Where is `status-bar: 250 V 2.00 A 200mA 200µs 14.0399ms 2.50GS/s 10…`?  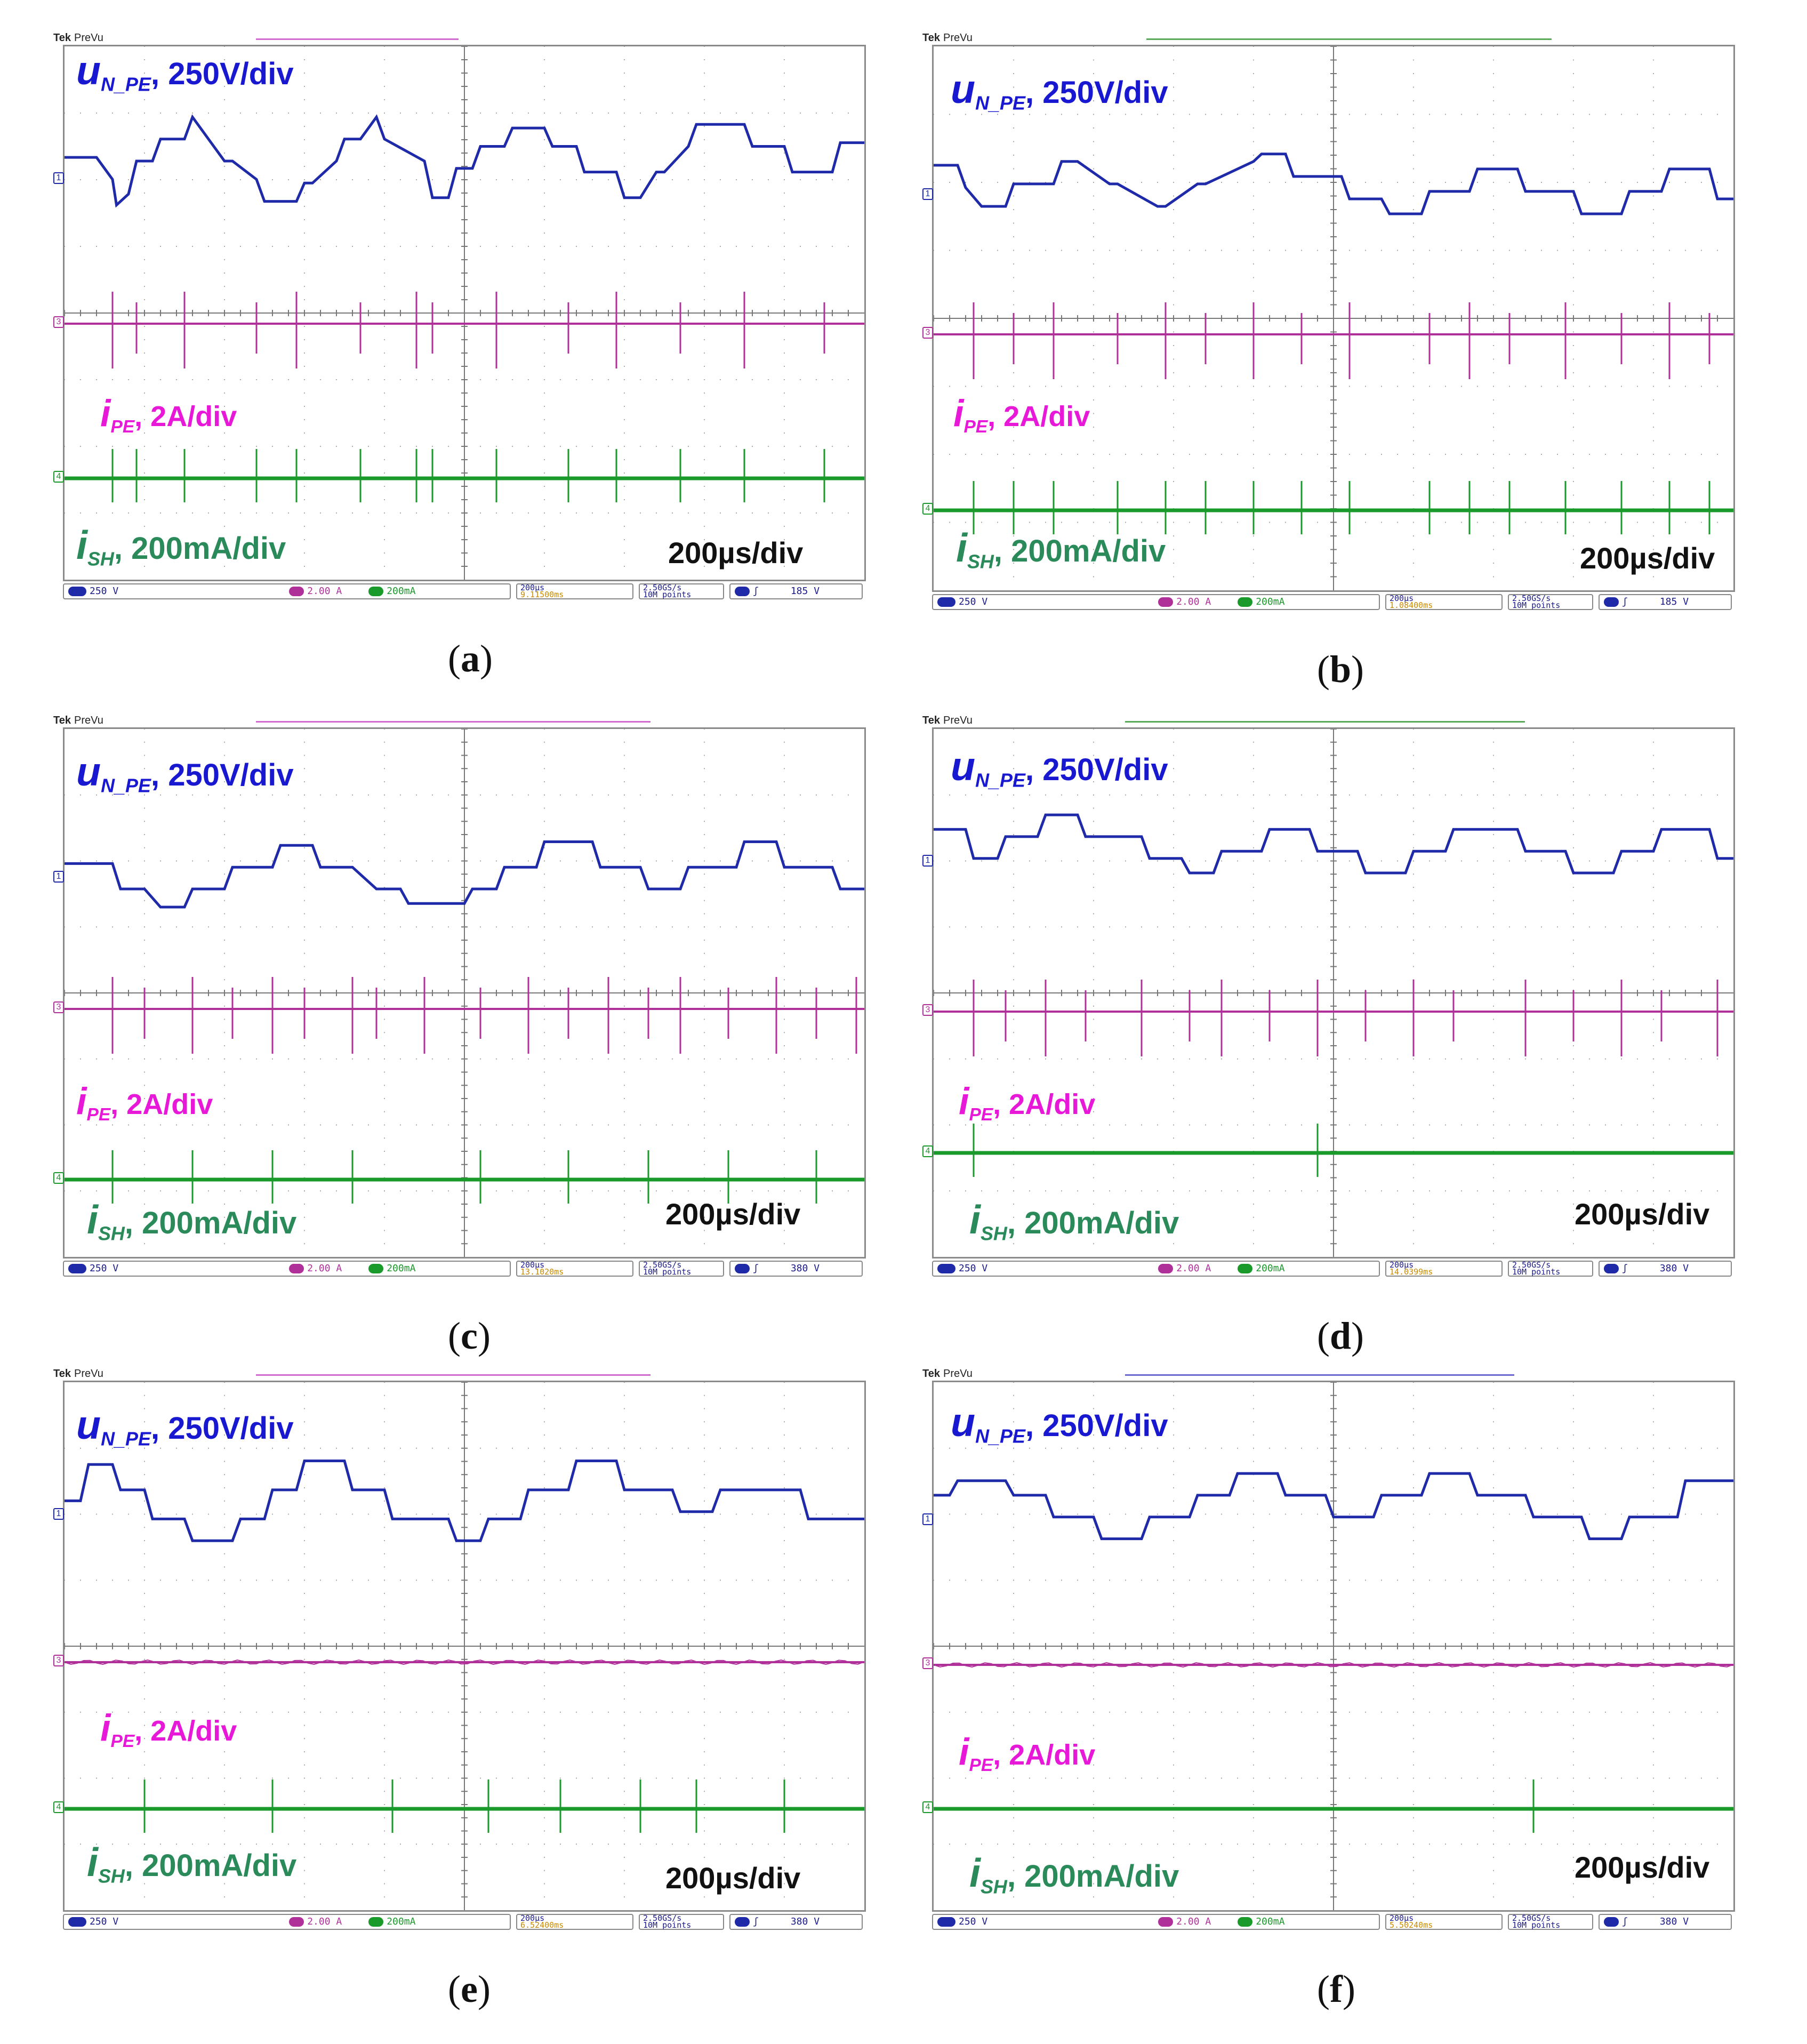
status-bar: 250 V 2.00 A 200mA 200µs 14.0399ms 2.50GS/s 10… is located at coordinates (1332, 1269).